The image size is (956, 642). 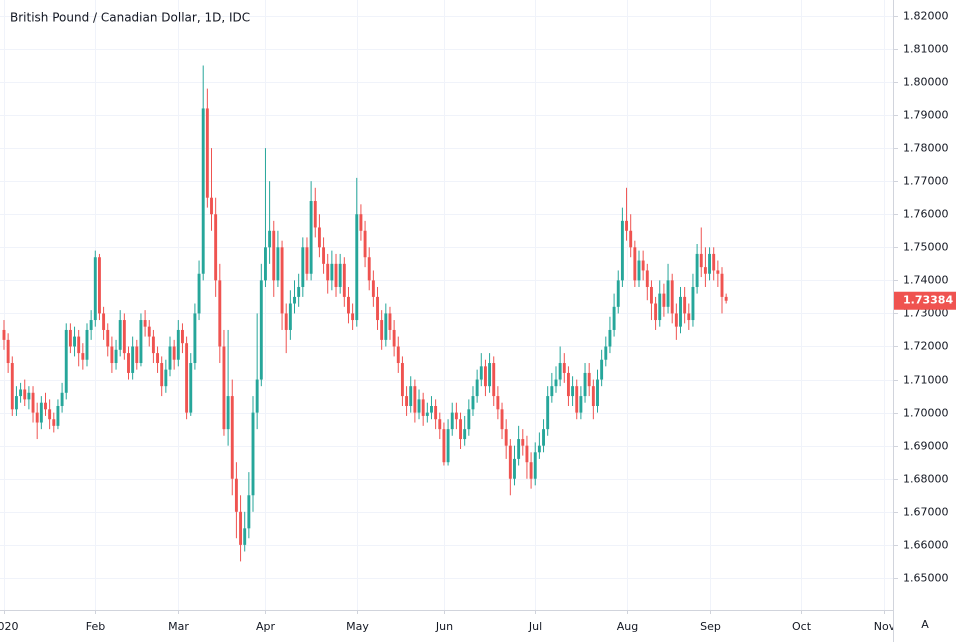 What do you see at coordinates (357, 626) in the screenshot?
I see `x-tick-label: May` at bounding box center [357, 626].